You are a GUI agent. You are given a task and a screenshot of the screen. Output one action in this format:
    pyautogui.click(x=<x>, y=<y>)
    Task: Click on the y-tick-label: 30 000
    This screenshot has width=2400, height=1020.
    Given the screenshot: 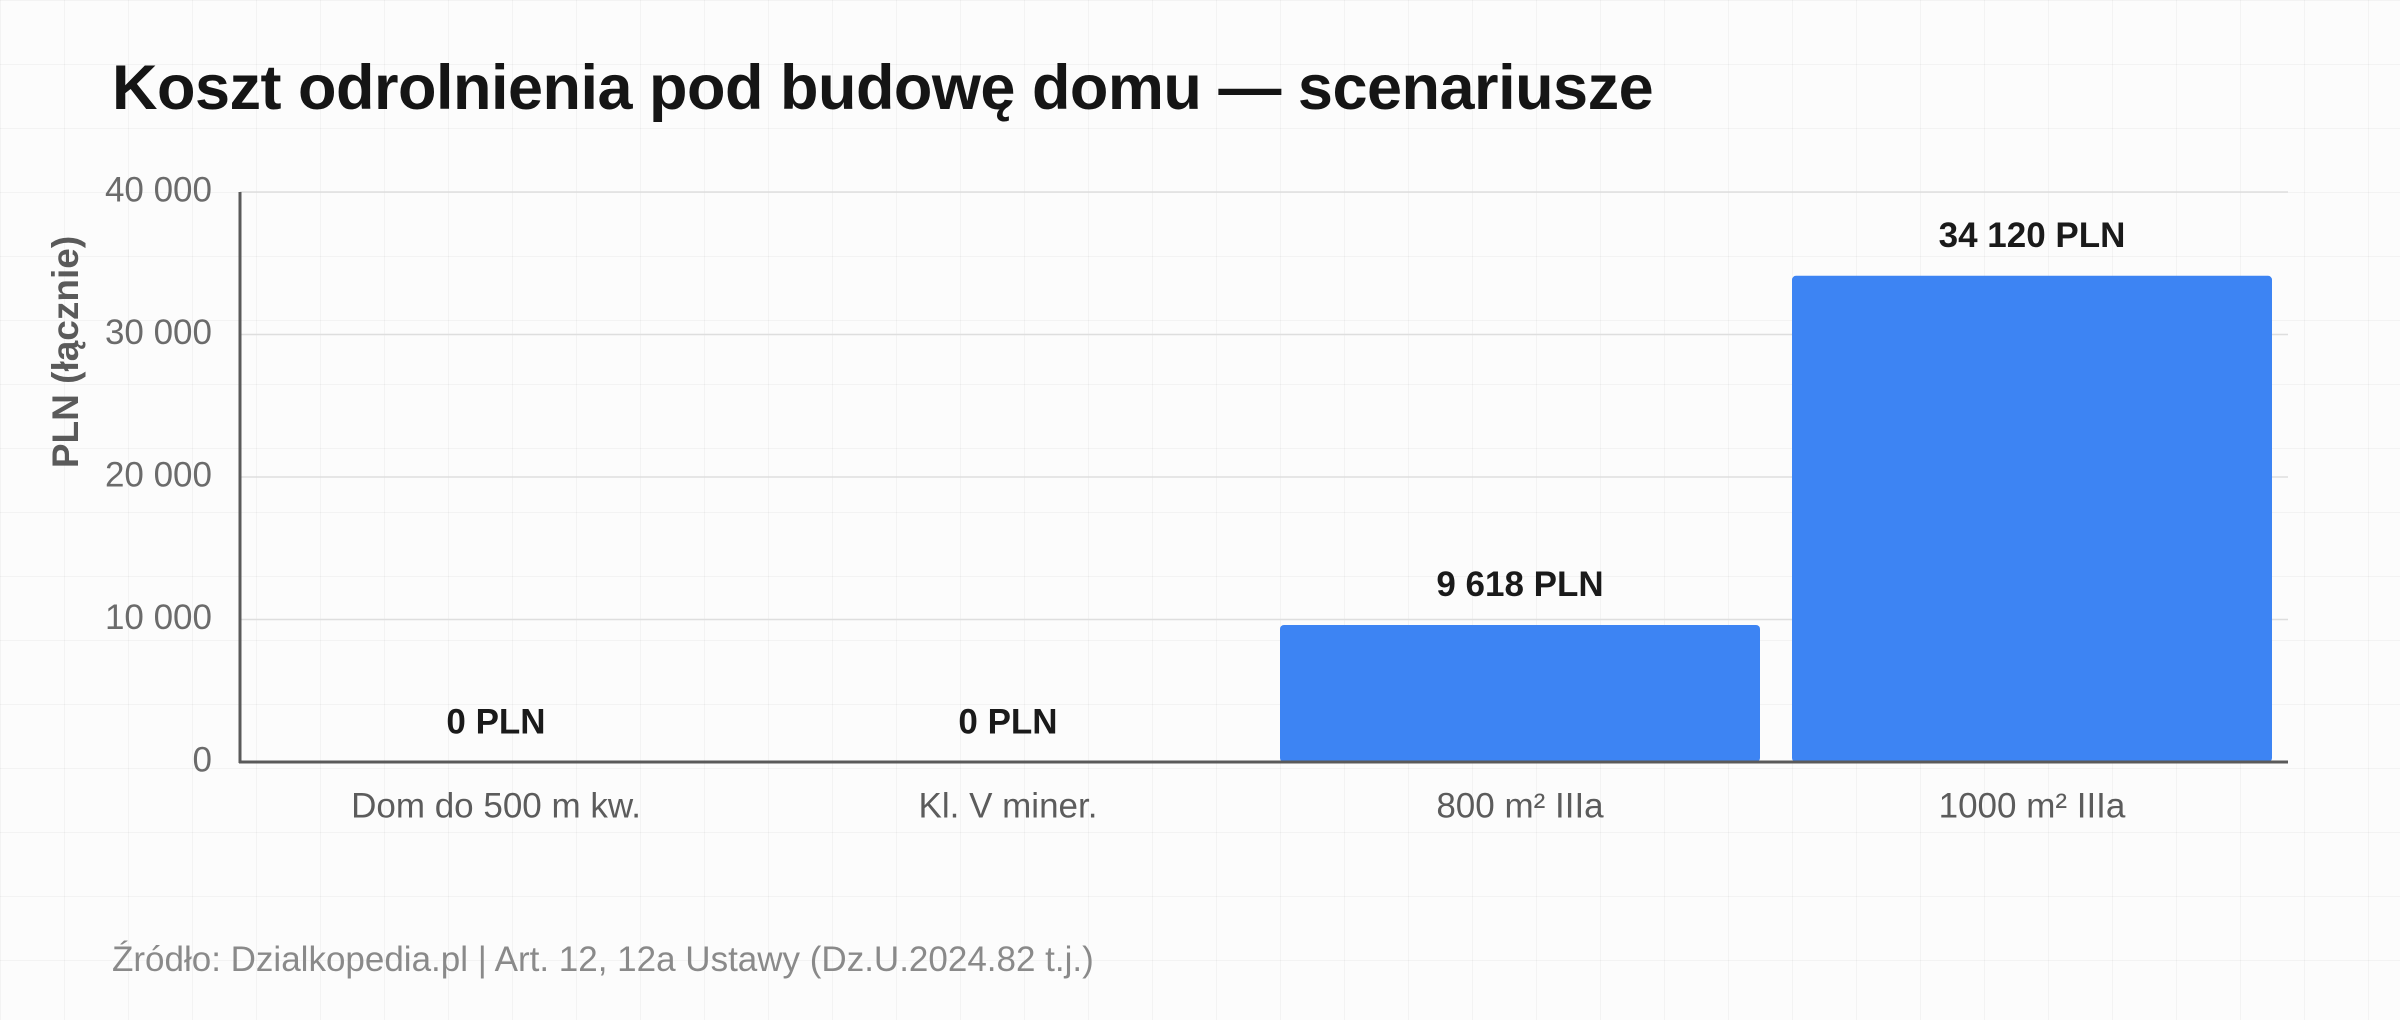 What is the action you would take?
    pyautogui.click(x=158, y=332)
    